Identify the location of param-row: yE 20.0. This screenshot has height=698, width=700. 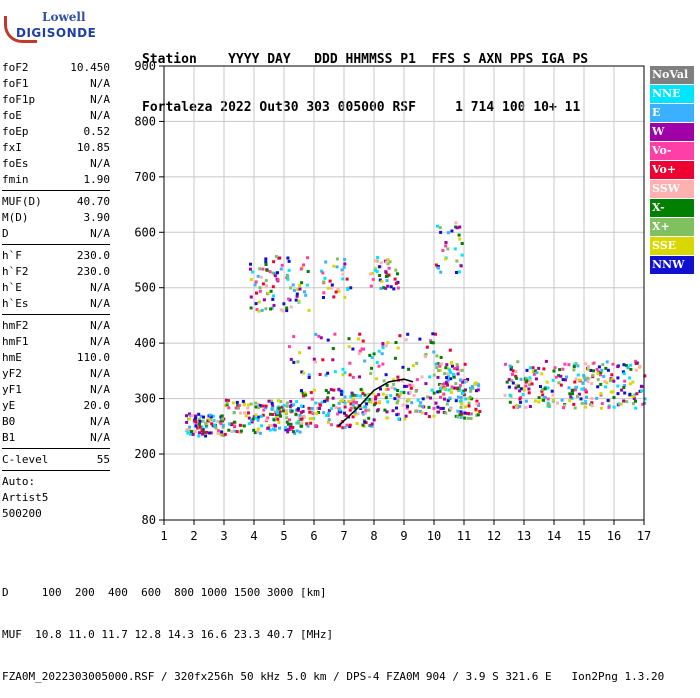
(56, 406).